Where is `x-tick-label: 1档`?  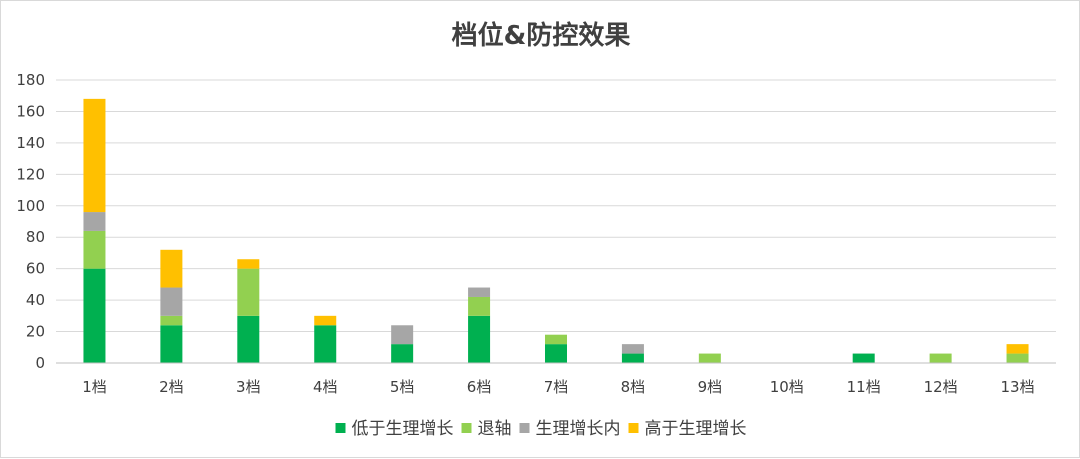 x-tick-label: 1档 is located at coordinates (94, 387).